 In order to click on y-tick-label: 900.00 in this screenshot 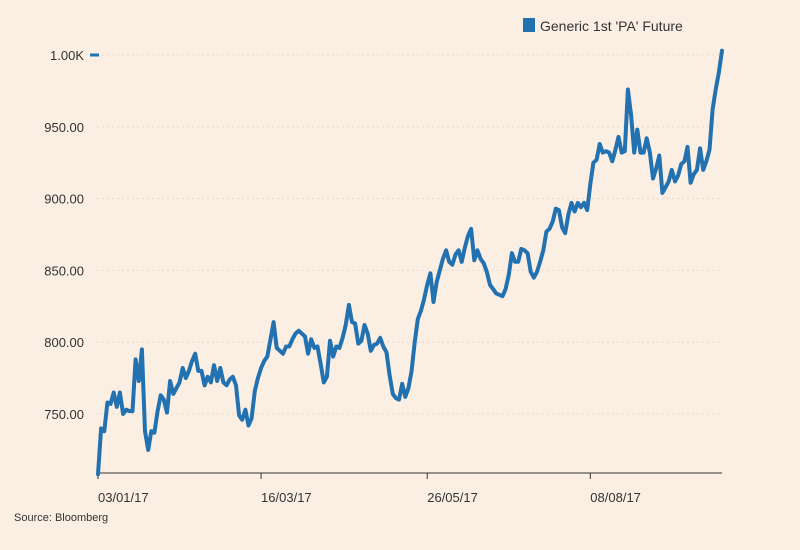, I will do `click(64, 199)`.